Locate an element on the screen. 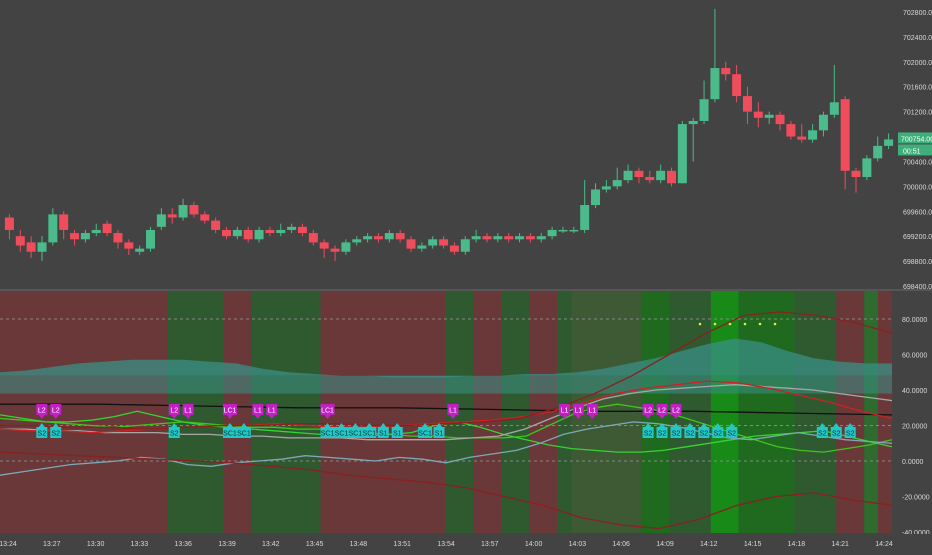 Image resolution: width=932 pixels, height=555 pixels. time-tick-label: 13:39 is located at coordinates (227, 544).